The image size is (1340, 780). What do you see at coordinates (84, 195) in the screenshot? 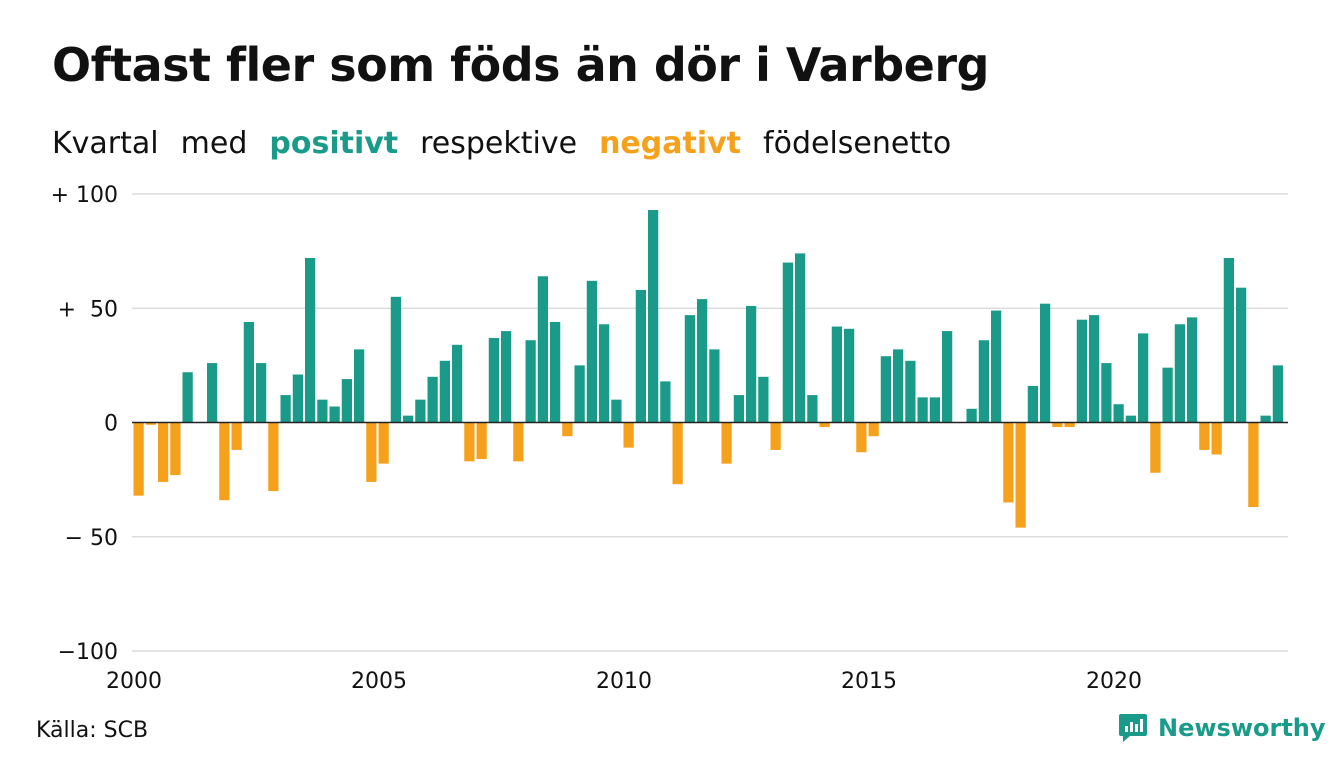
I see `y-tick-label: + 100` at bounding box center [84, 195].